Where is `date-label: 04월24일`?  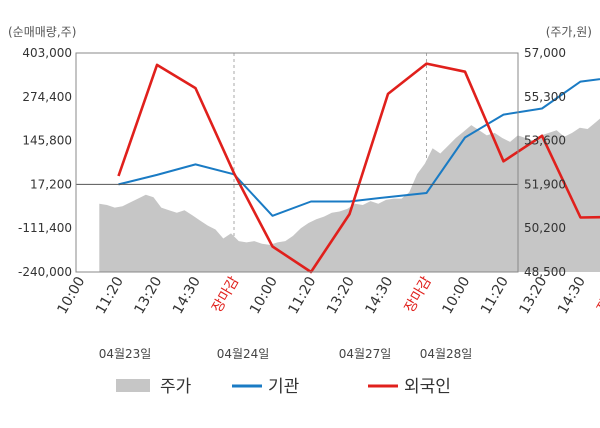
date-label: 04월24일 is located at coordinates (243, 354).